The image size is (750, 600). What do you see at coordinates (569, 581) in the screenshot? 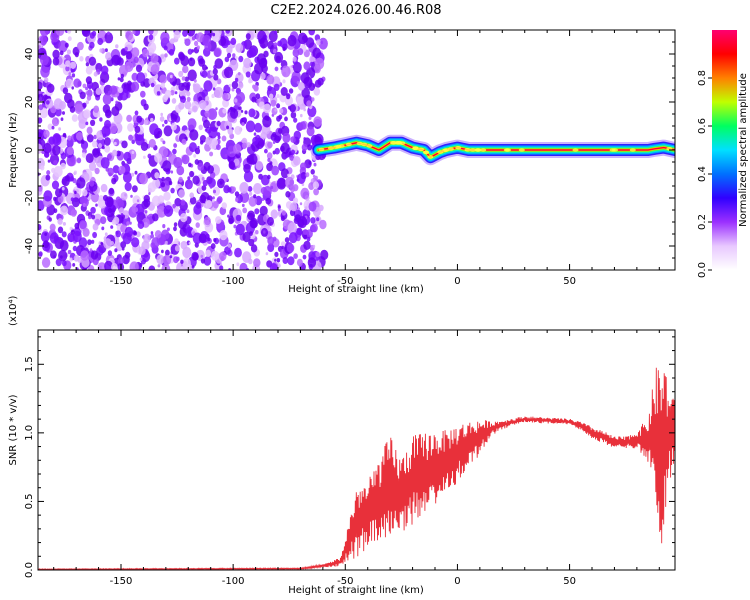
I see `x-tick-label: 50` at bounding box center [569, 581].